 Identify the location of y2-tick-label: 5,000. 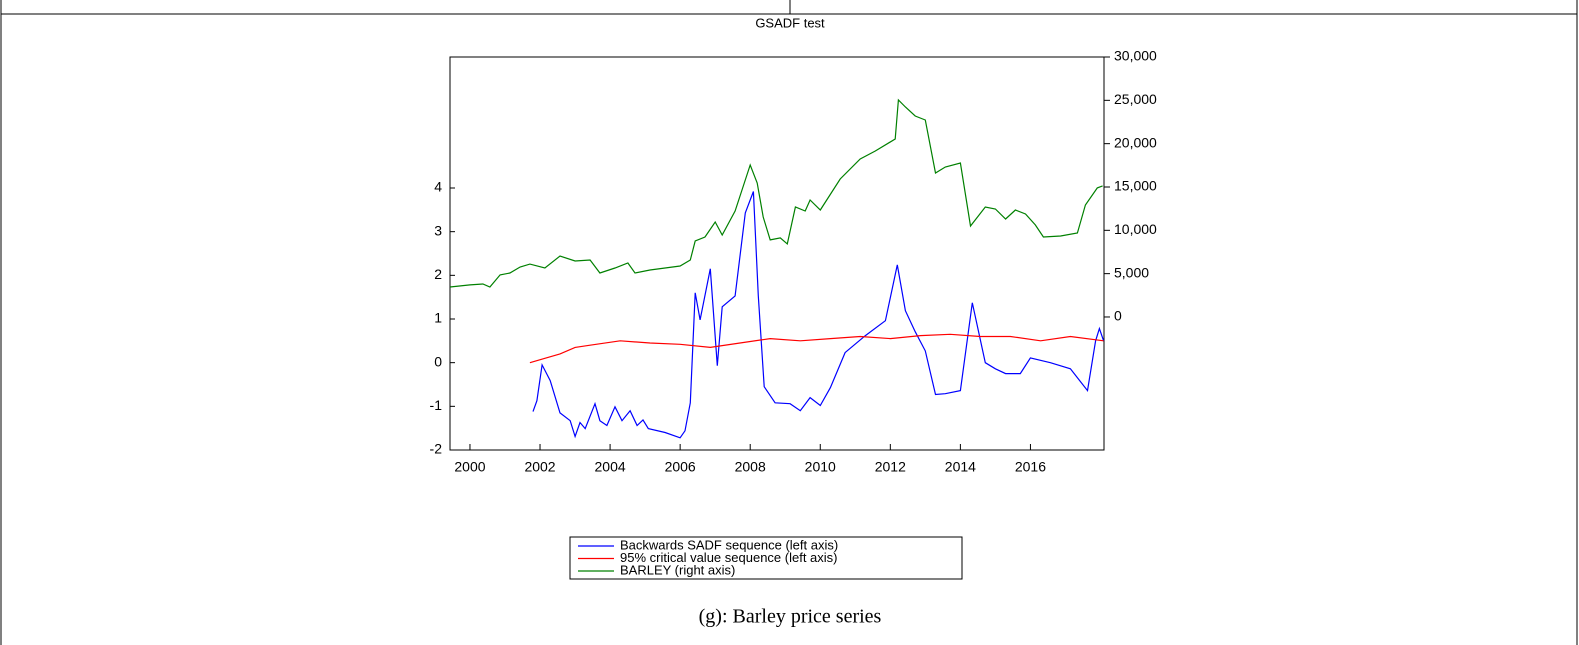
(1131, 272).